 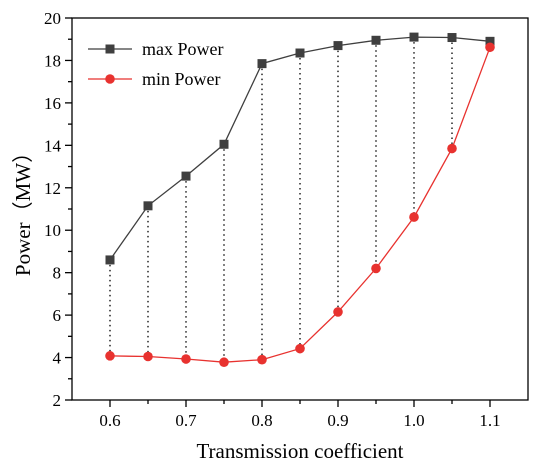 I want to click on x-tick-label: 0.8, so click(x=261, y=420).